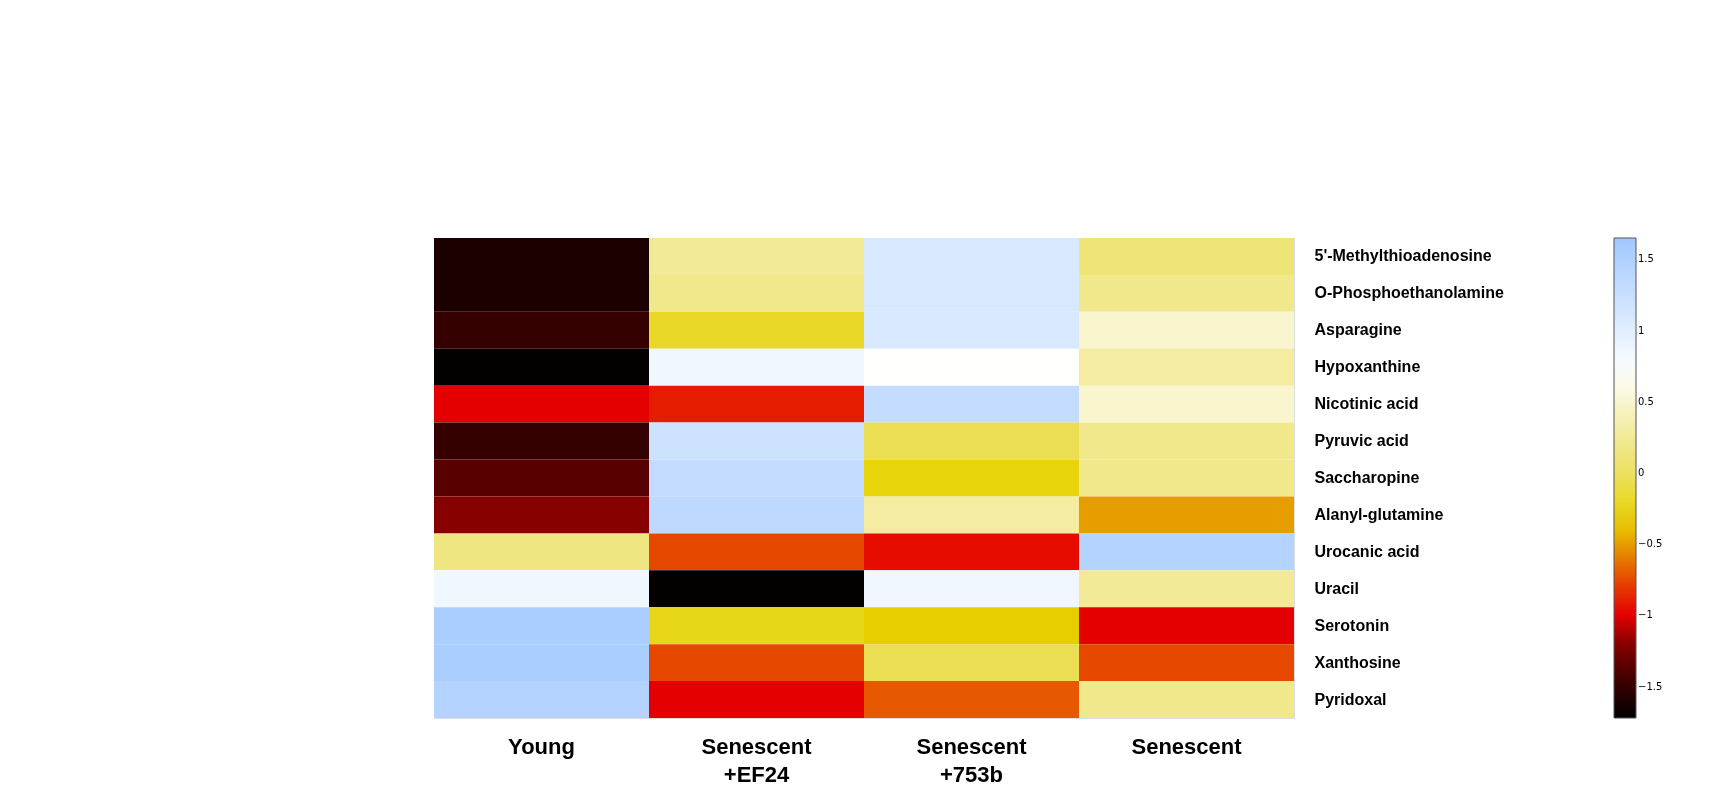  What do you see at coordinates (1187, 746) in the screenshot?
I see `x-tick-label: Senescent` at bounding box center [1187, 746].